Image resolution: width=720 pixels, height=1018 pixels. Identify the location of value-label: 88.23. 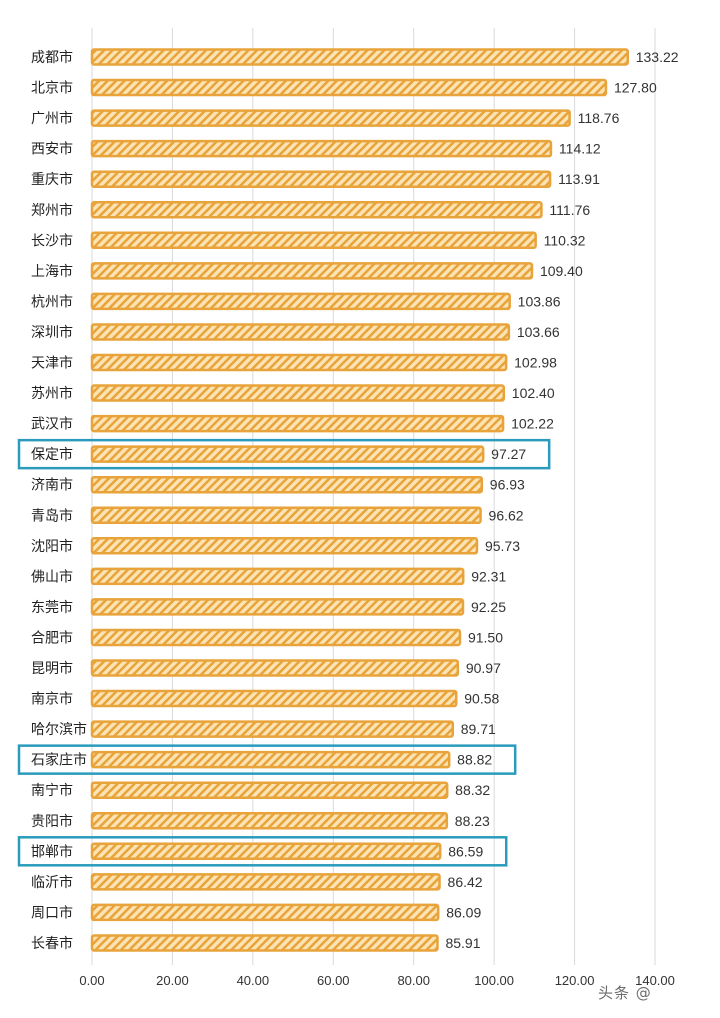
(472, 821).